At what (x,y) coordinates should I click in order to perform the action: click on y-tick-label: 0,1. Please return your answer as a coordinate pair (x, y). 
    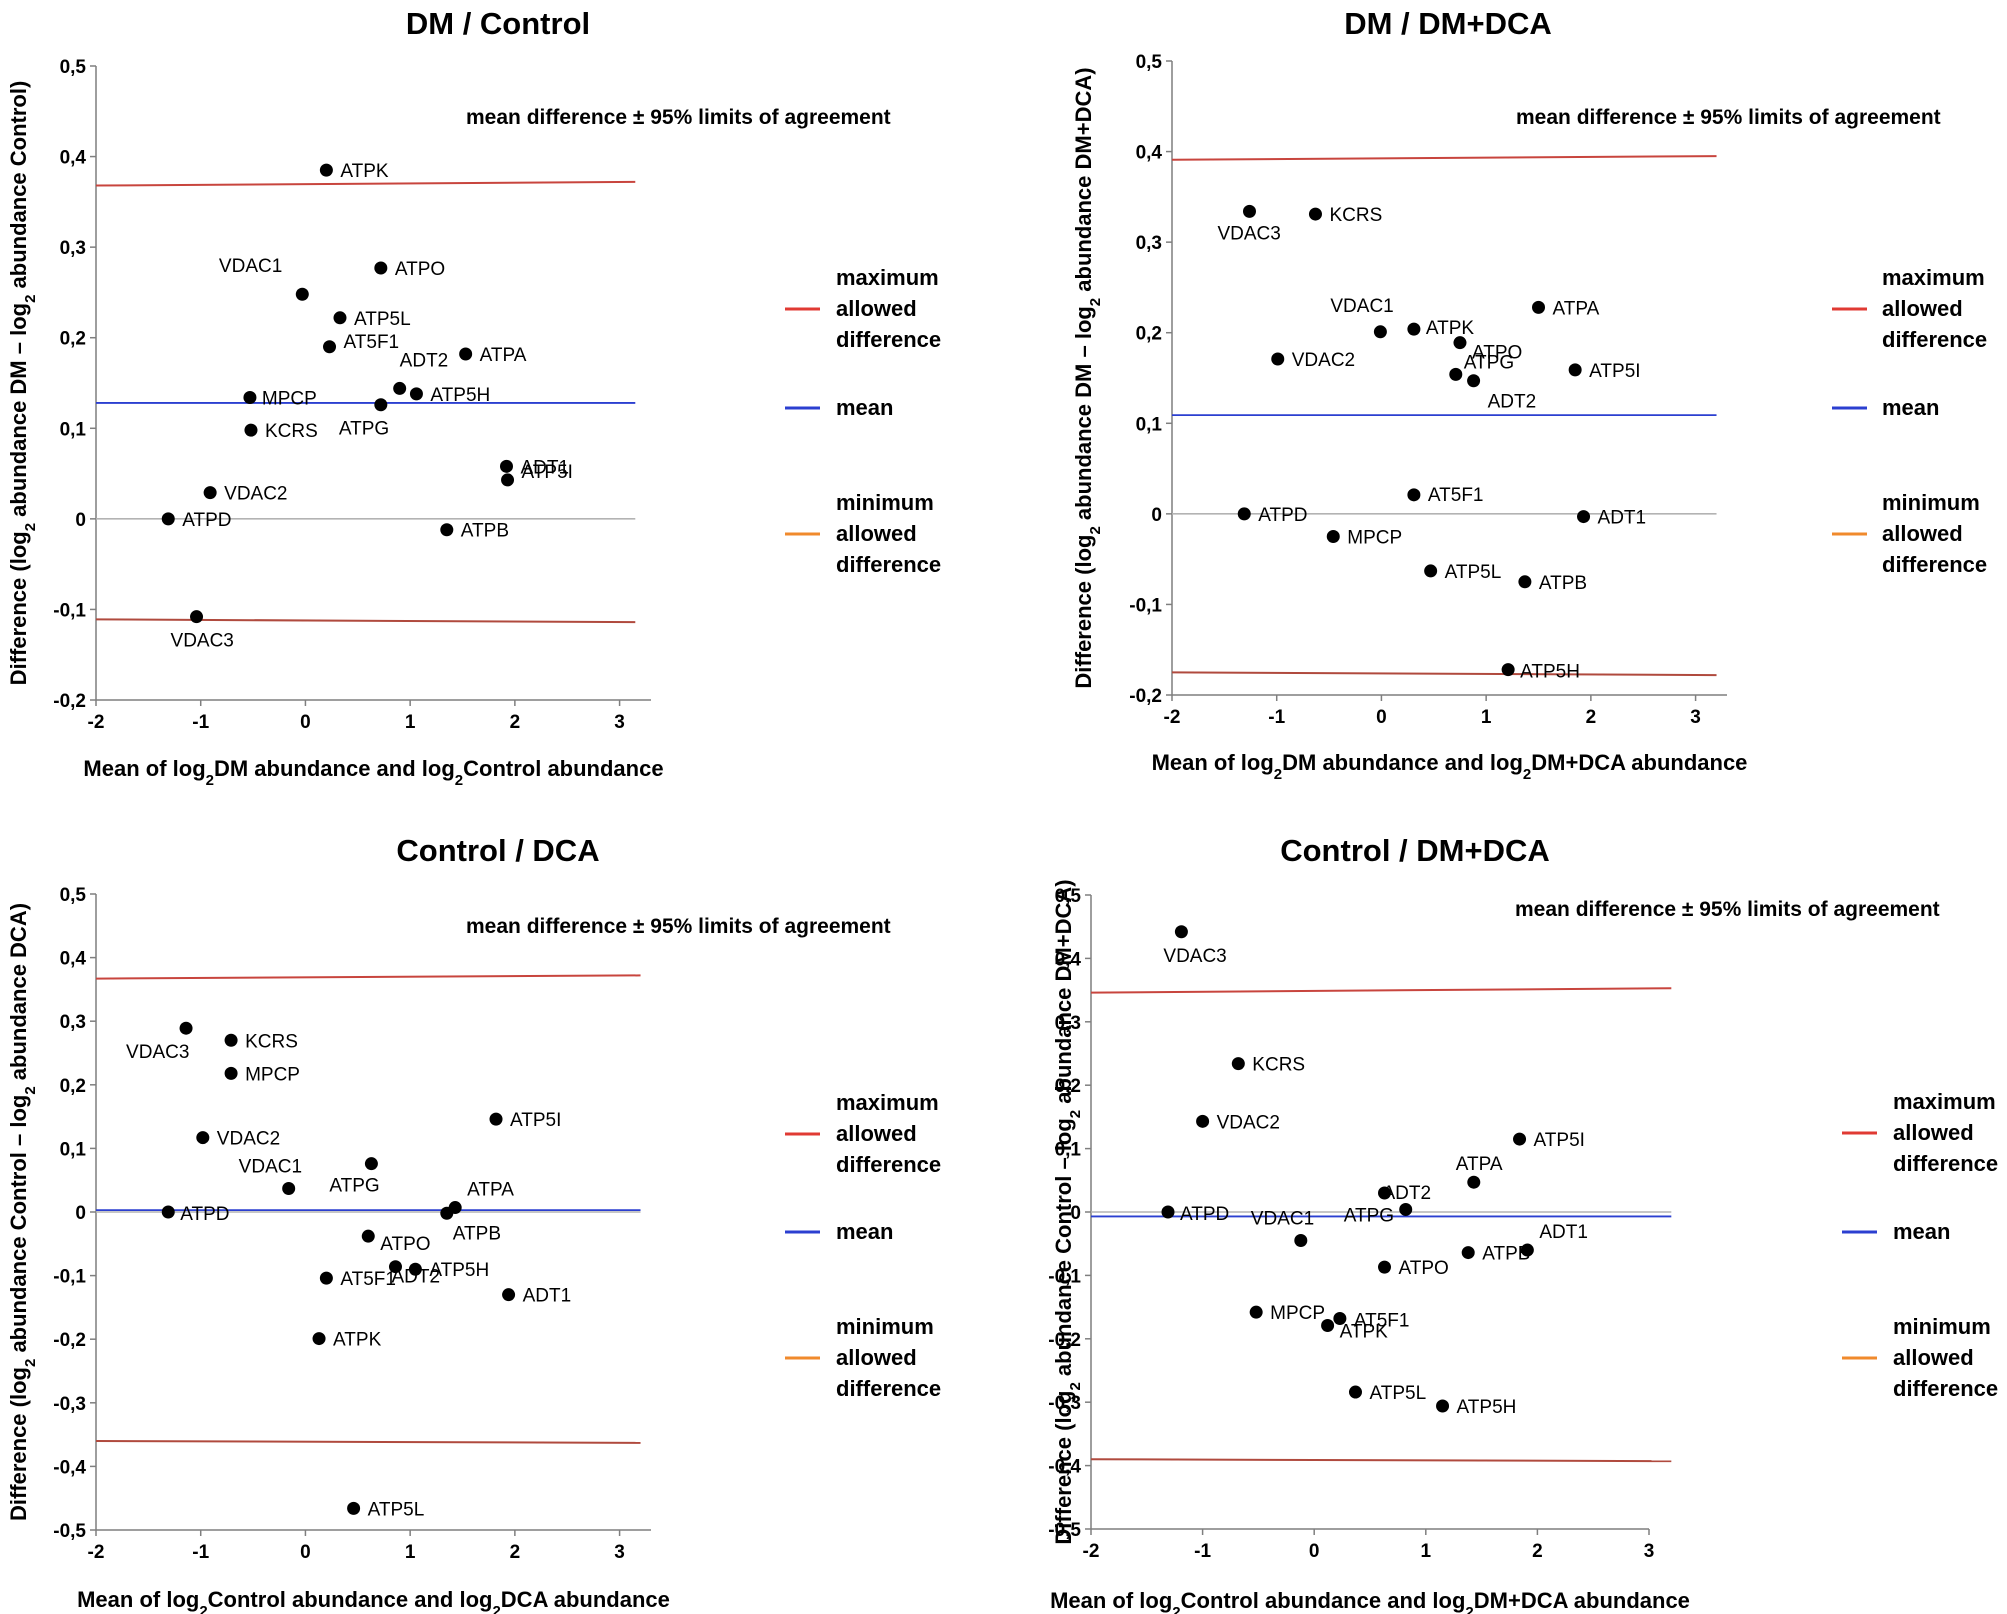
    Looking at the image, I should click on (1149, 424).